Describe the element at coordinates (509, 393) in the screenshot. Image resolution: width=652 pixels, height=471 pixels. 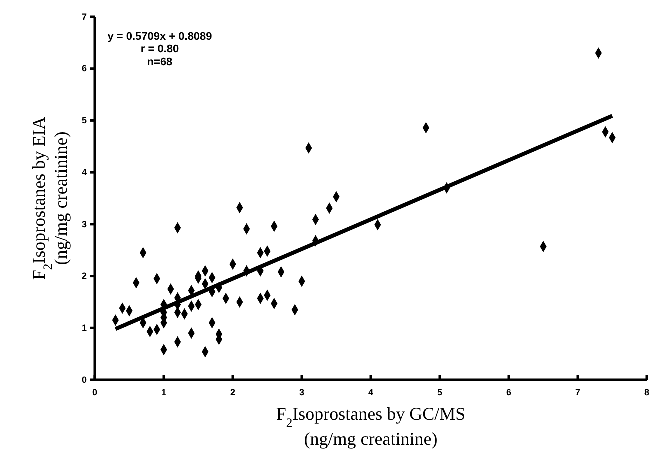
I see `x-tick-label: 6` at that location.